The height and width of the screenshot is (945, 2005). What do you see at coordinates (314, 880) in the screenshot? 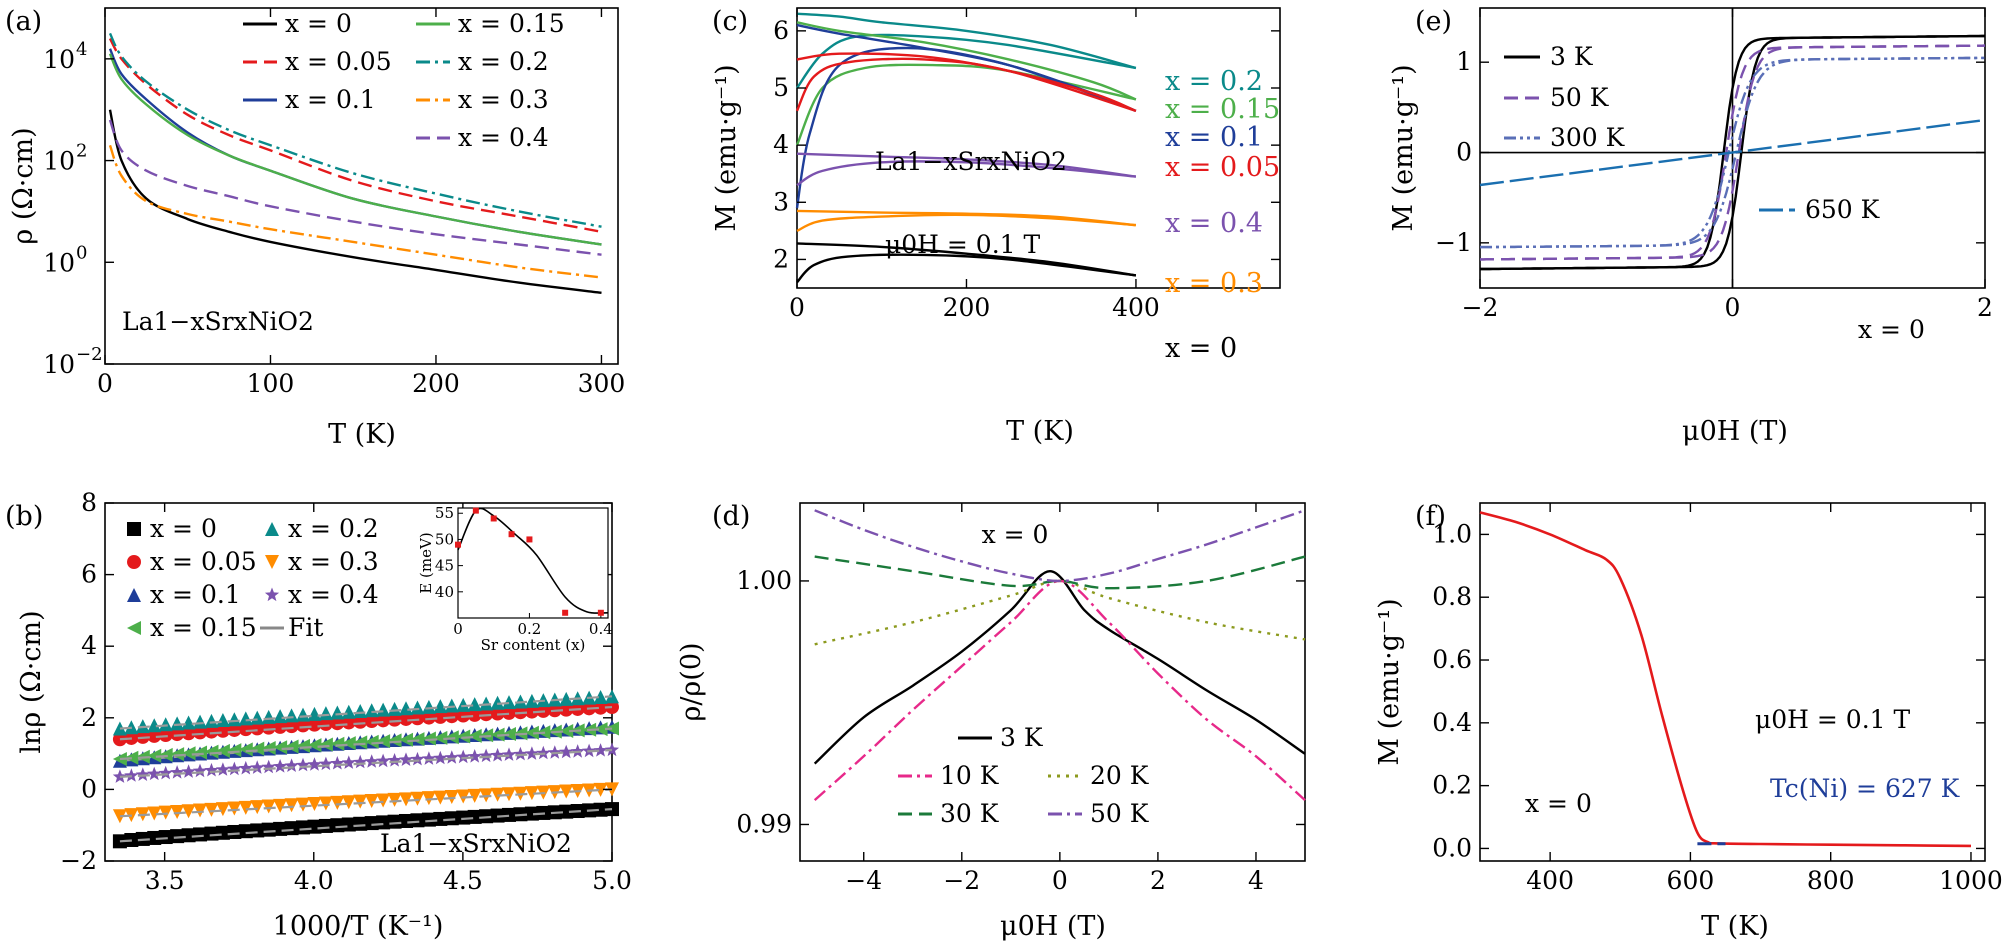
I see `x-tick-label: 4.0` at bounding box center [314, 880].